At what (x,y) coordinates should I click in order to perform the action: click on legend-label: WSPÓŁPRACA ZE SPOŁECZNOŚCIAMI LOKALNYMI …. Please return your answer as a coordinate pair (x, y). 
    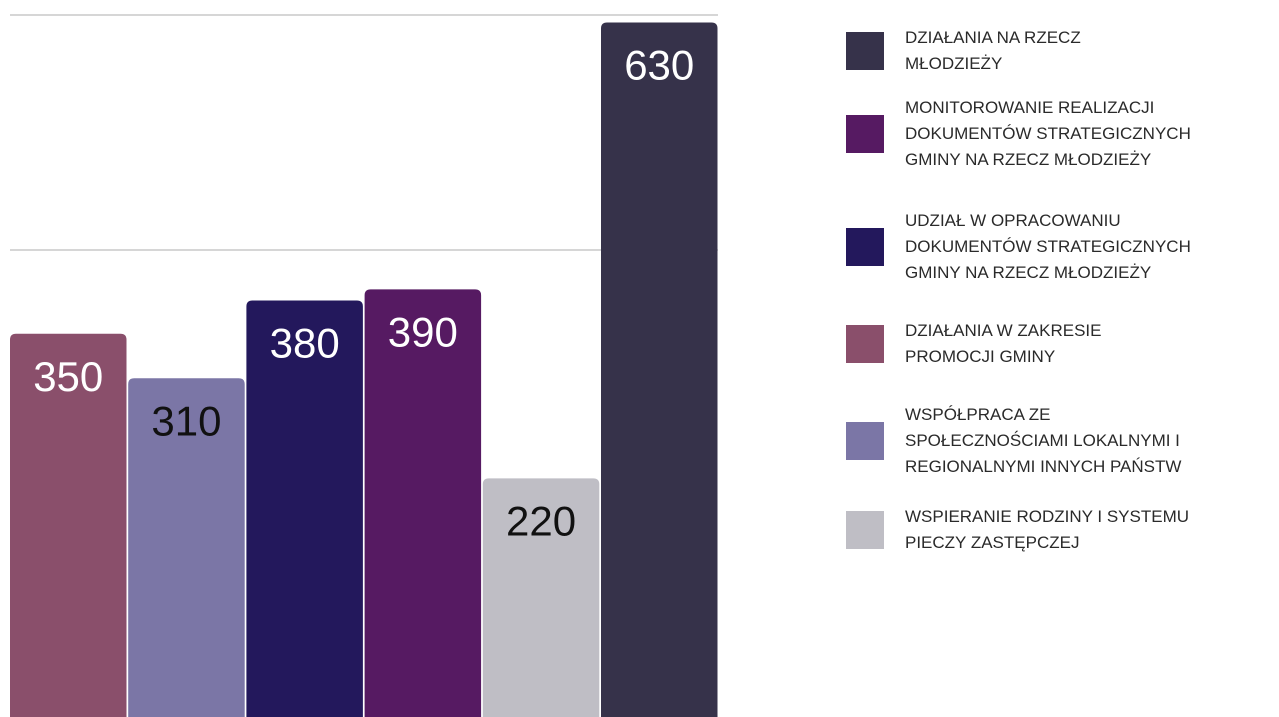
    Looking at the image, I should click on (1043, 440).